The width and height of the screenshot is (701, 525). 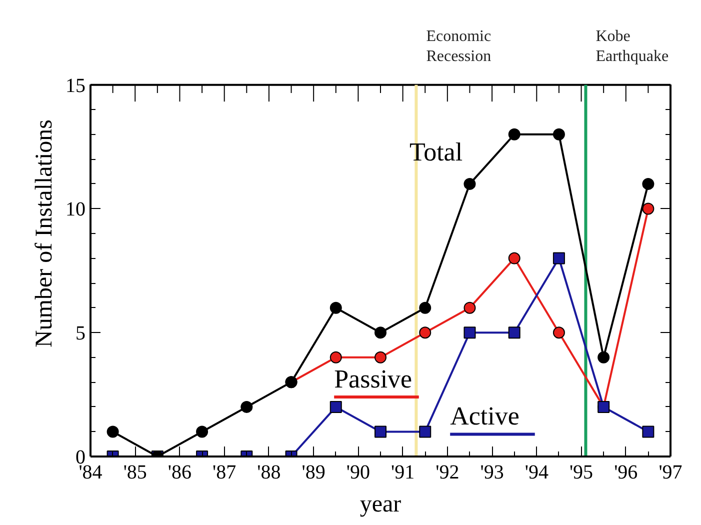 What do you see at coordinates (632, 46) in the screenshot?
I see `ref-line-label: Kobe Earthquake` at bounding box center [632, 46].